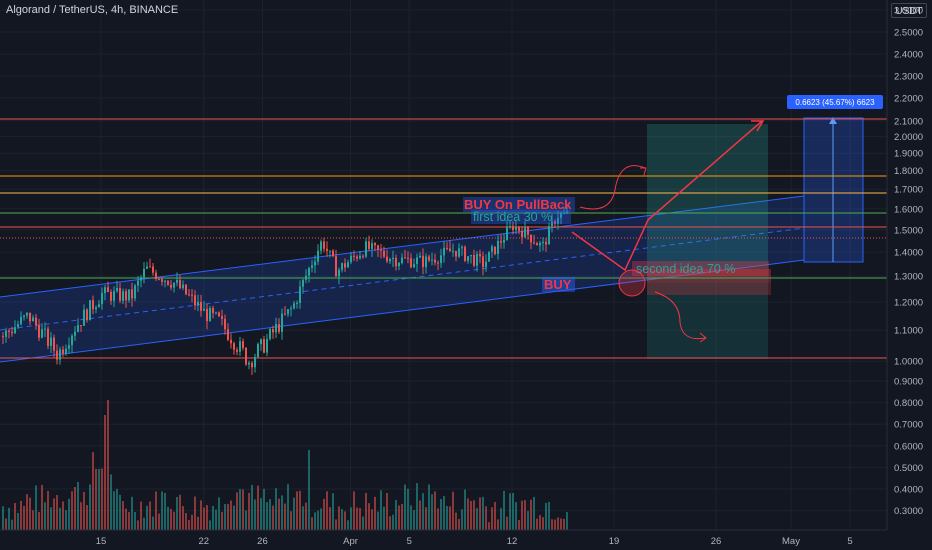 The height and width of the screenshot is (550, 932). Describe the element at coordinates (908, 253) in the screenshot. I see `price-tick-label: 1.4000` at that location.